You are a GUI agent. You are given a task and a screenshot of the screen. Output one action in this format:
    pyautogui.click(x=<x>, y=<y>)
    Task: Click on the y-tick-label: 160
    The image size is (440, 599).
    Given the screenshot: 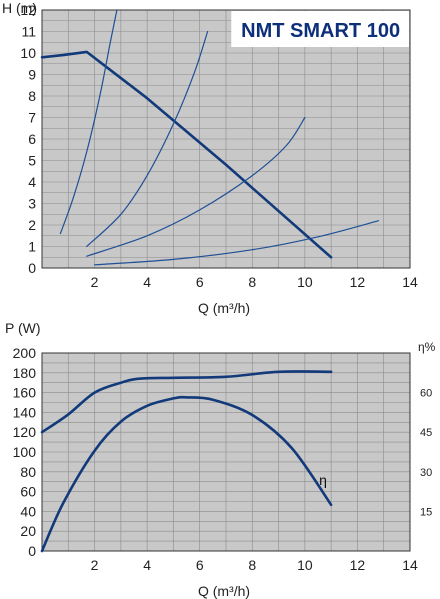 What is the action you would take?
    pyautogui.click(x=25, y=393)
    